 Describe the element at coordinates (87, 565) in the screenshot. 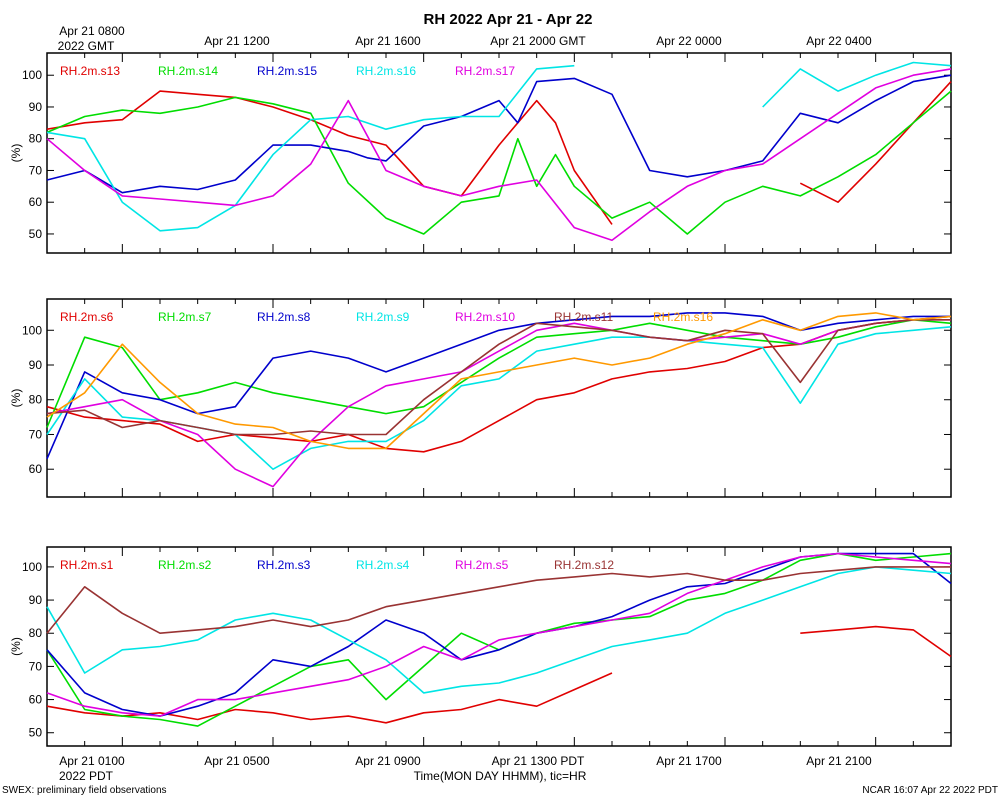

I see `legend-RH-2m-s1: RH.2m.s1` at that location.